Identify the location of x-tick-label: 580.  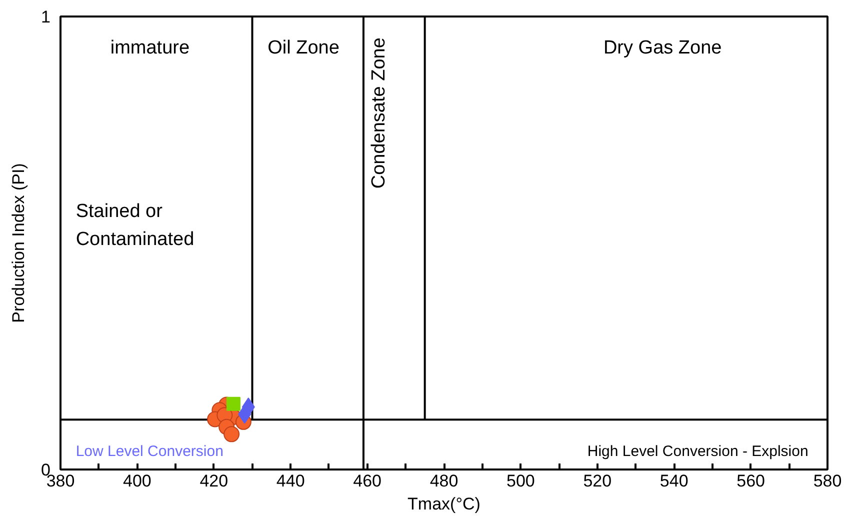
(827, 481).